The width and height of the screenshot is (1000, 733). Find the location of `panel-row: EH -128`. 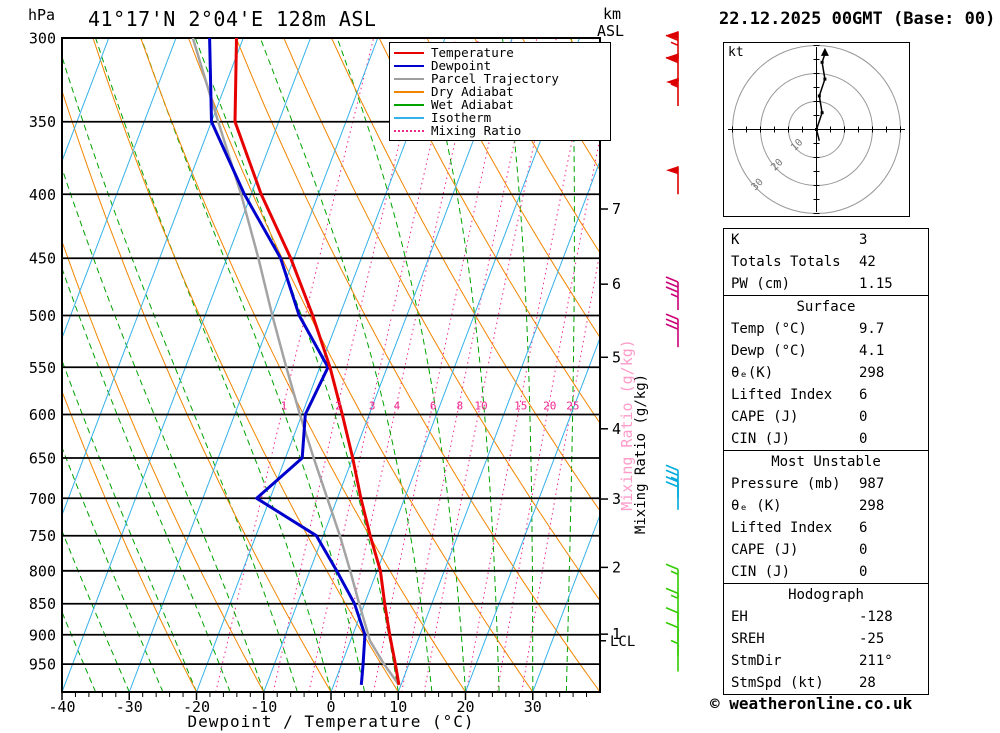

panel-row: EH -128 is located at coordinates (826, 617).